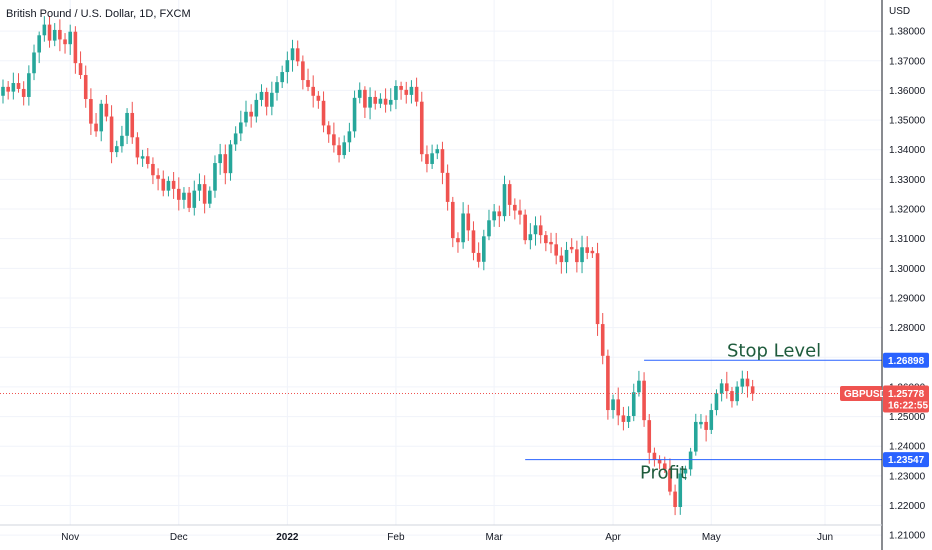 This screenshot has width=932, height=550. What do you see at coordinates (906, 361) in the screenshot?
I see `level-tag-text: 1.26898` at bounding box center [906, 361].